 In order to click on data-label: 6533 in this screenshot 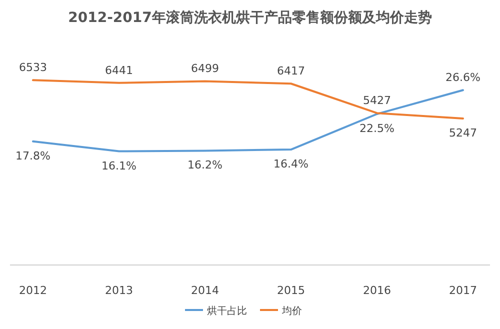, I will do `click(33, 67)`.